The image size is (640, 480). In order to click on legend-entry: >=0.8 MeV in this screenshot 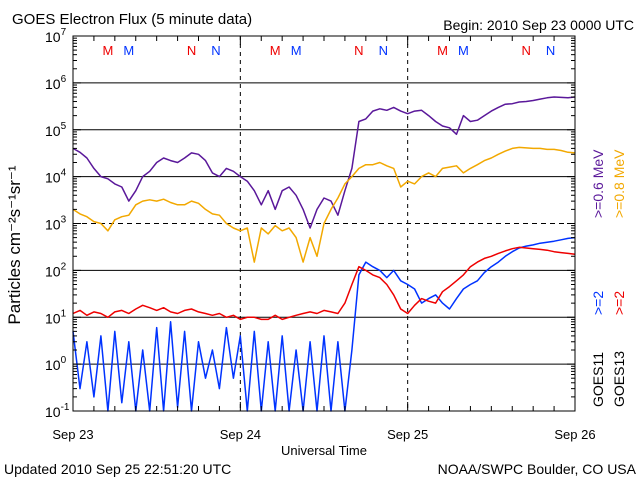, I will do `click(619, 183)`.